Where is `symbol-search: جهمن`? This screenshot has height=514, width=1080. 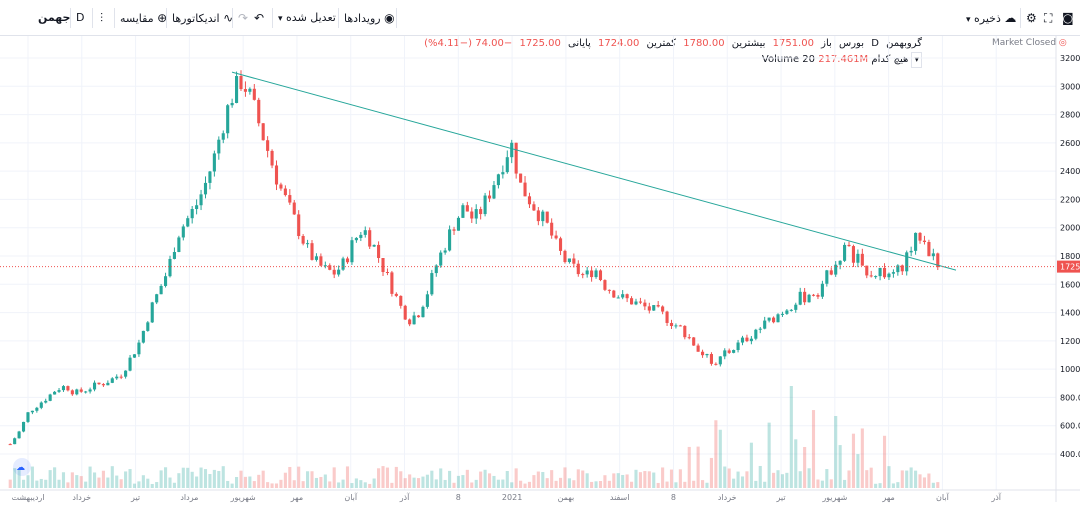
symbol-search: جهمن is located at coordinates (54, 17).